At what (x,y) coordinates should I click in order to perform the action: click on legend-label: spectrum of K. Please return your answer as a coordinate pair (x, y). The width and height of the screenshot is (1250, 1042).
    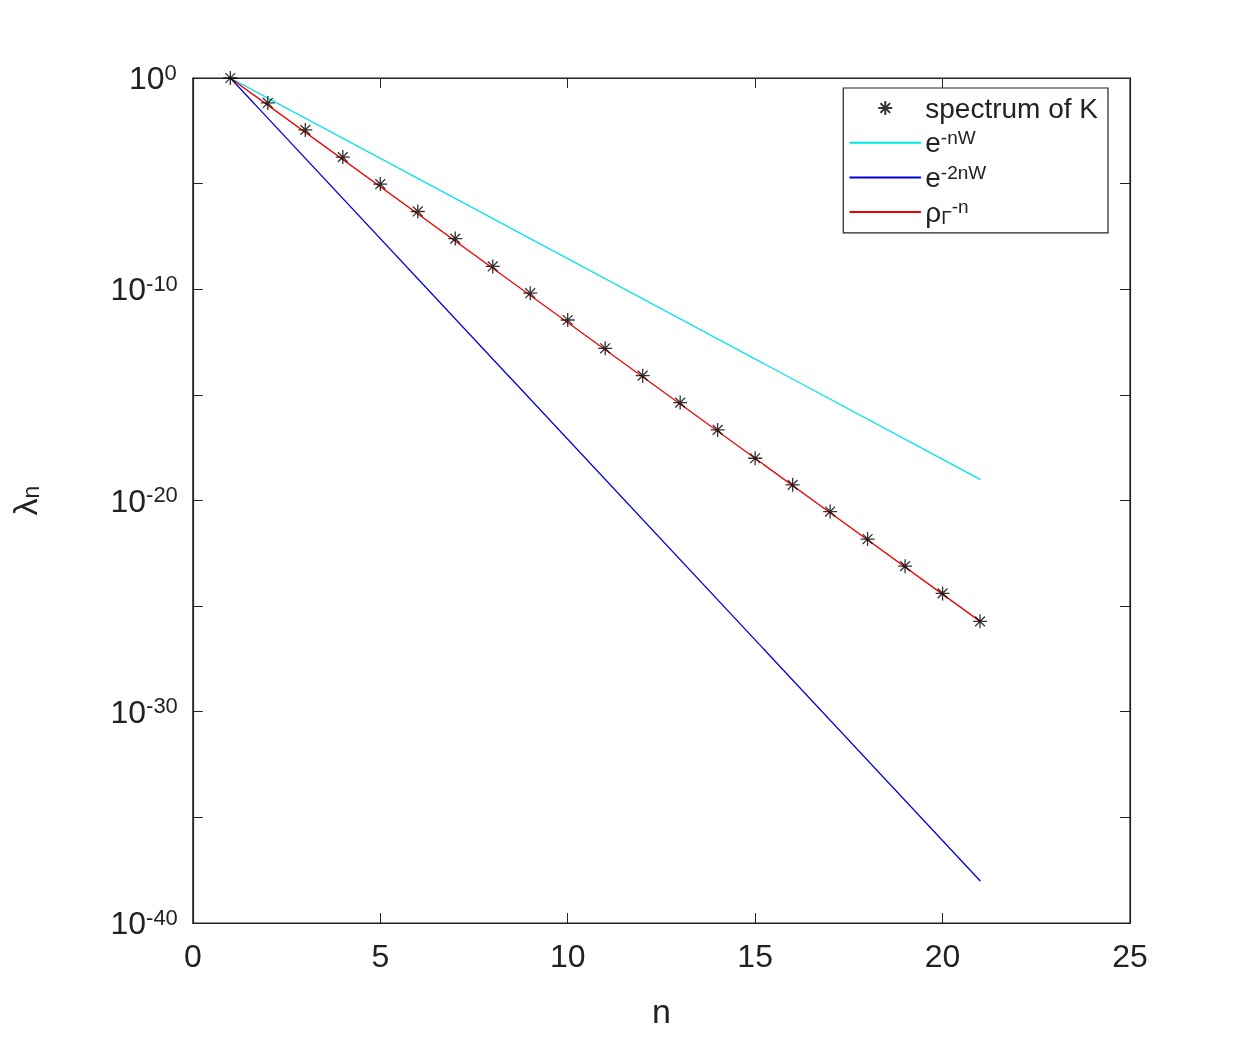
    Looking at the image, I should click on (1012, 108).